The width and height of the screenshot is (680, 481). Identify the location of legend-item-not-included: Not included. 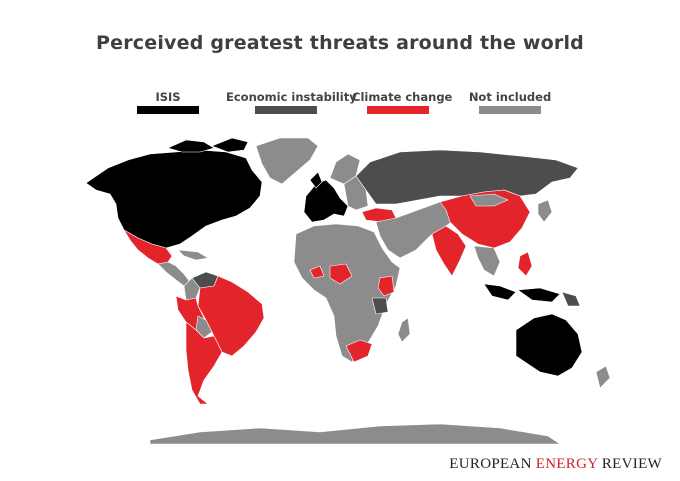
(510, 102).